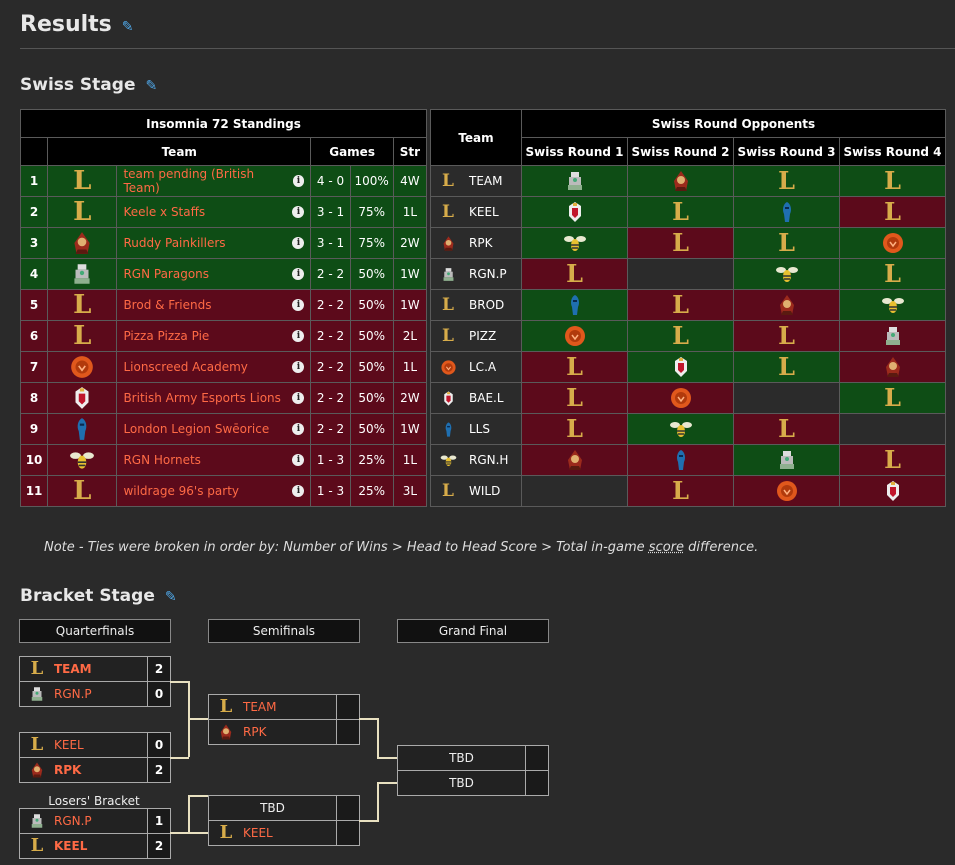 This screenshot has height=865, width=955. I want to click on team-abbr: BROD, so click(487, 305).